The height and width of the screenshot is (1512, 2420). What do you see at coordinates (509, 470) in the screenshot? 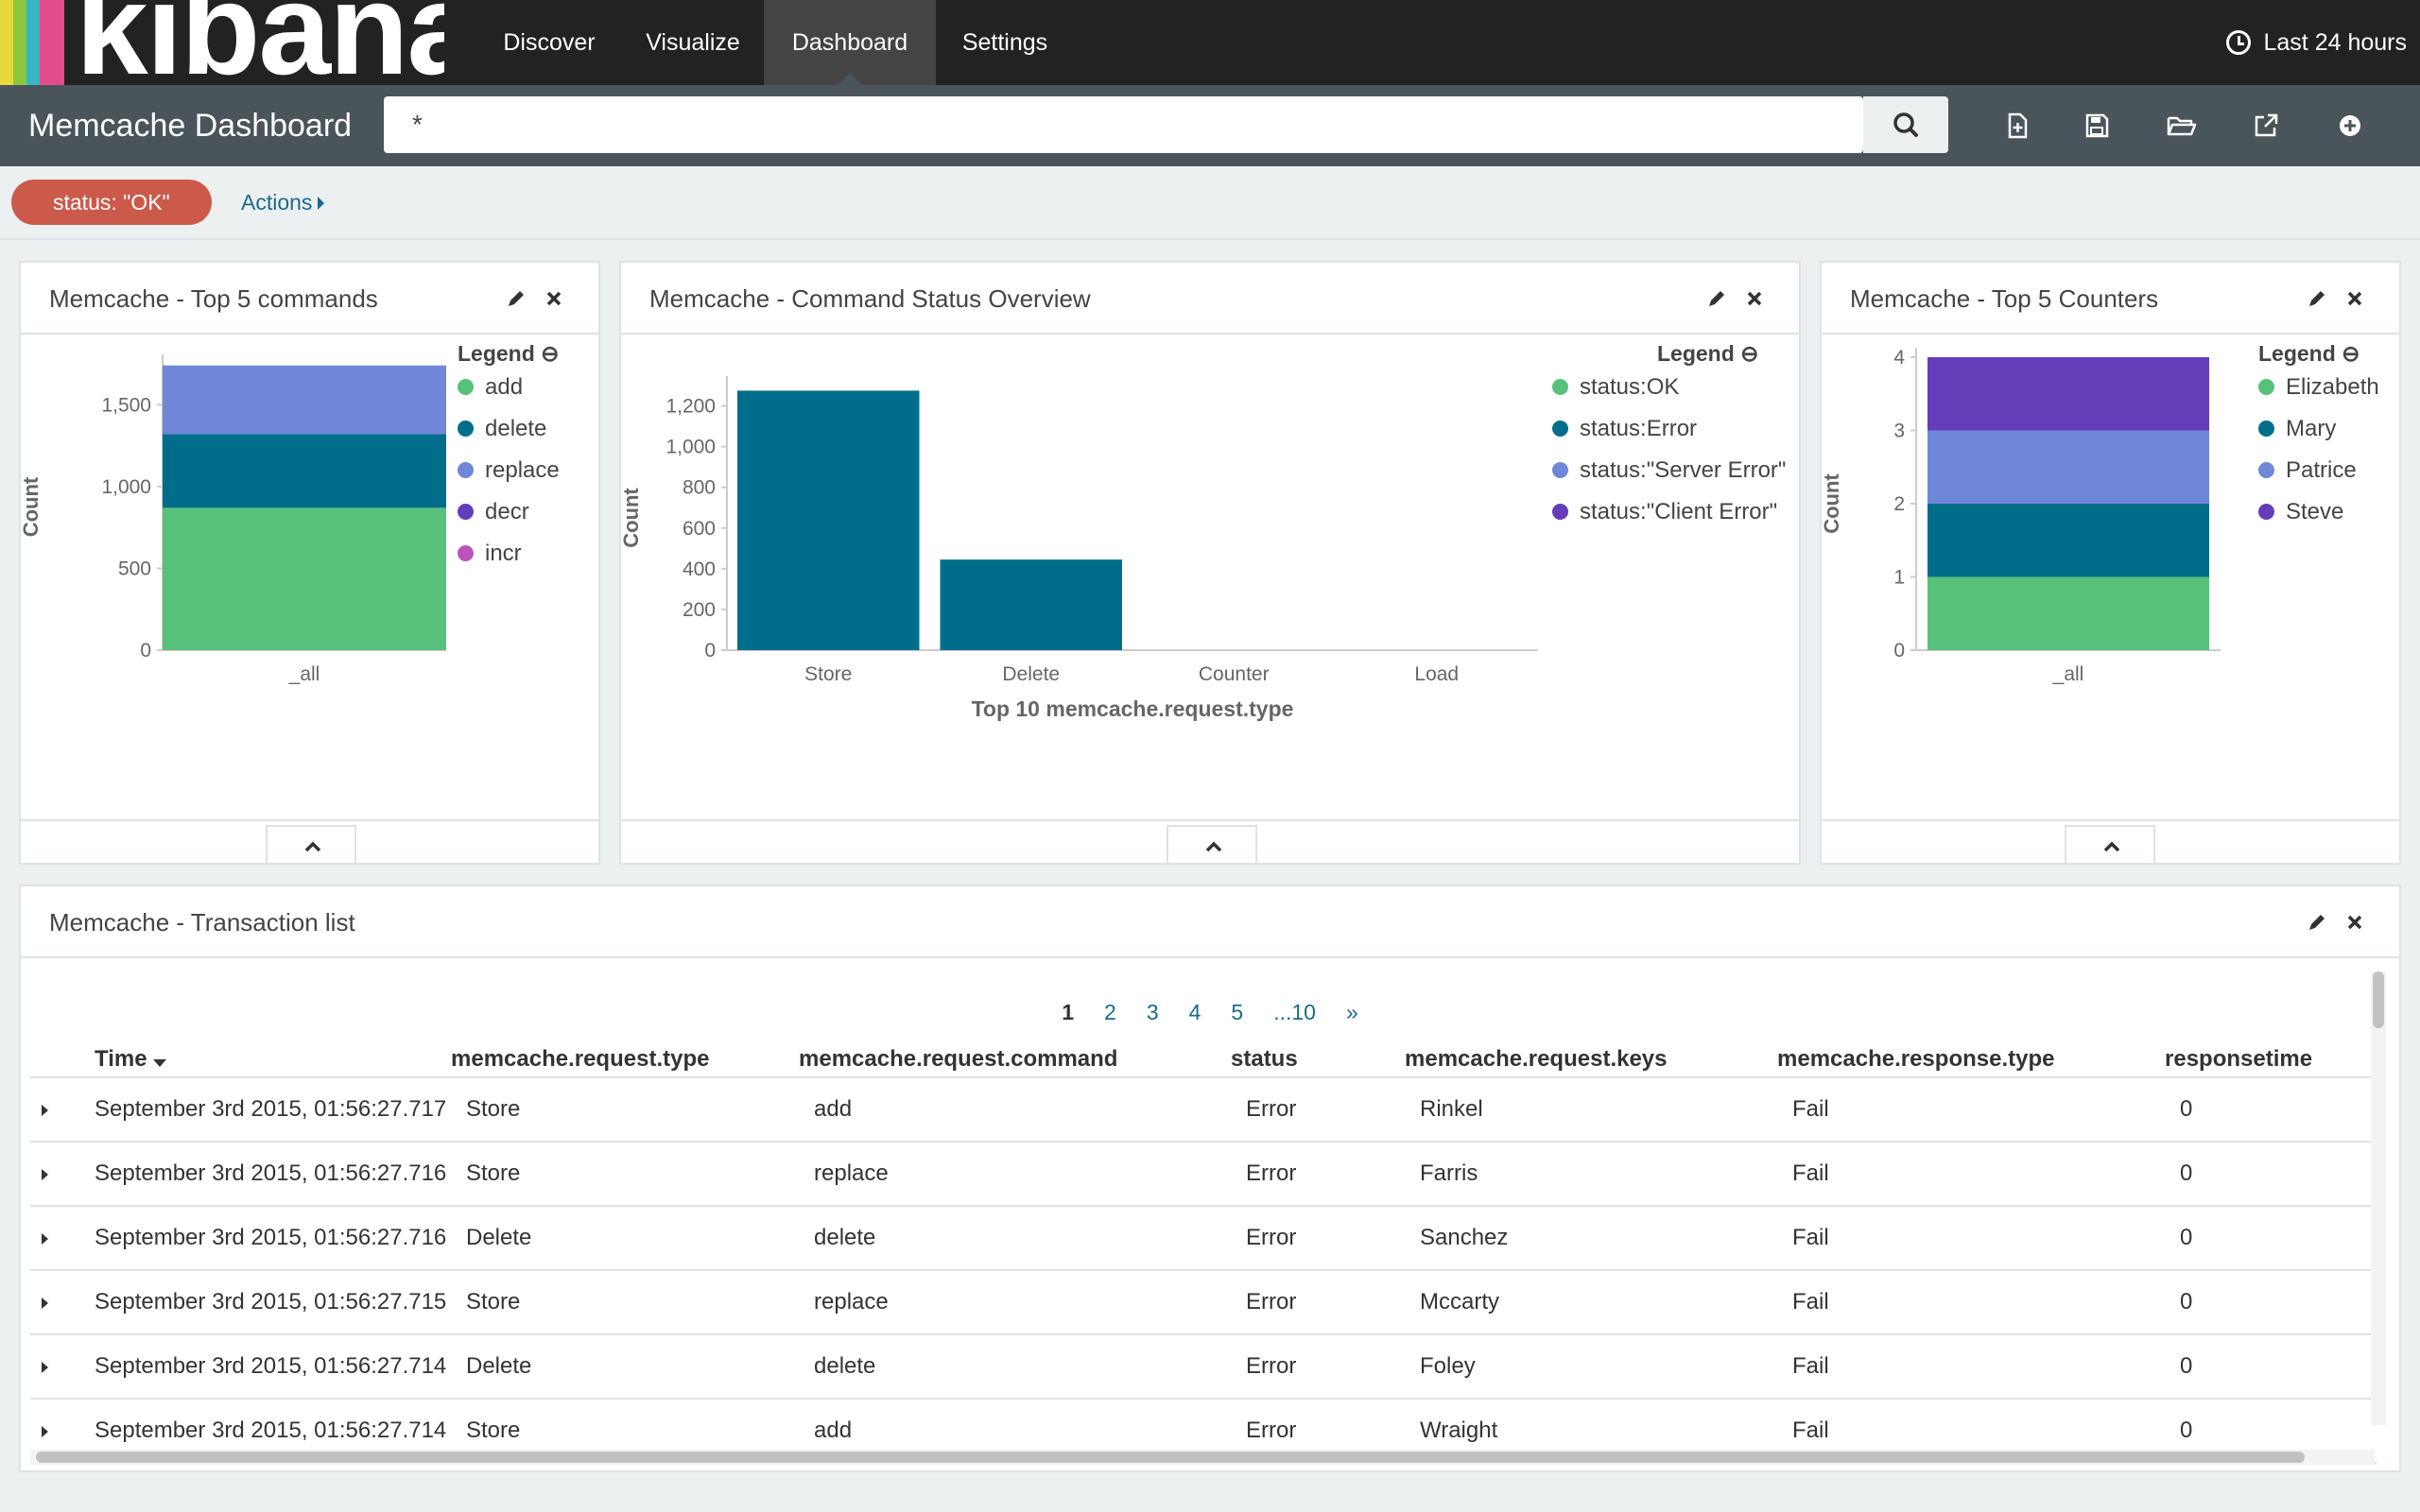
I see `legend-item: replace` at bounding box center [509, 470].